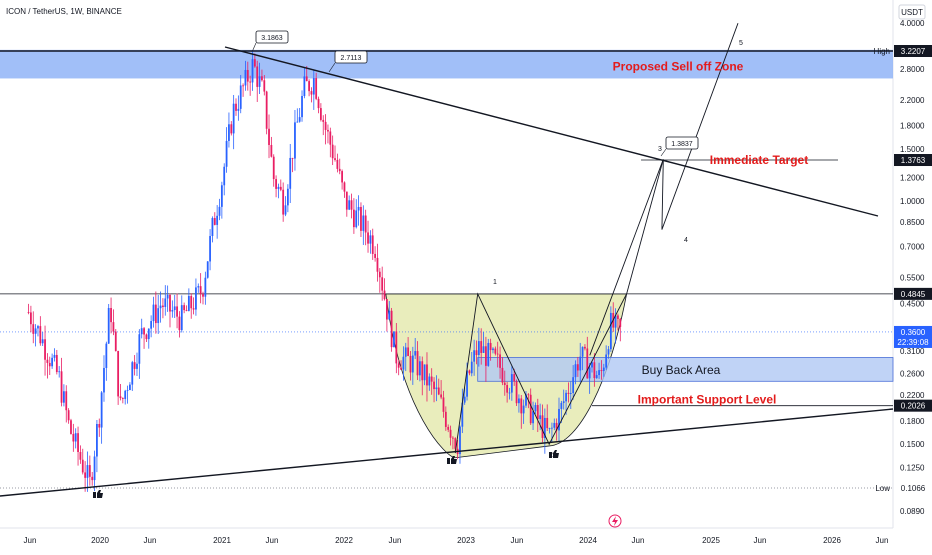 The height and width of the screenshot is (555, 932). Describe the element at coordinates (554, 454) in the screenshot. I see `thumbs-up-icon` at that location.